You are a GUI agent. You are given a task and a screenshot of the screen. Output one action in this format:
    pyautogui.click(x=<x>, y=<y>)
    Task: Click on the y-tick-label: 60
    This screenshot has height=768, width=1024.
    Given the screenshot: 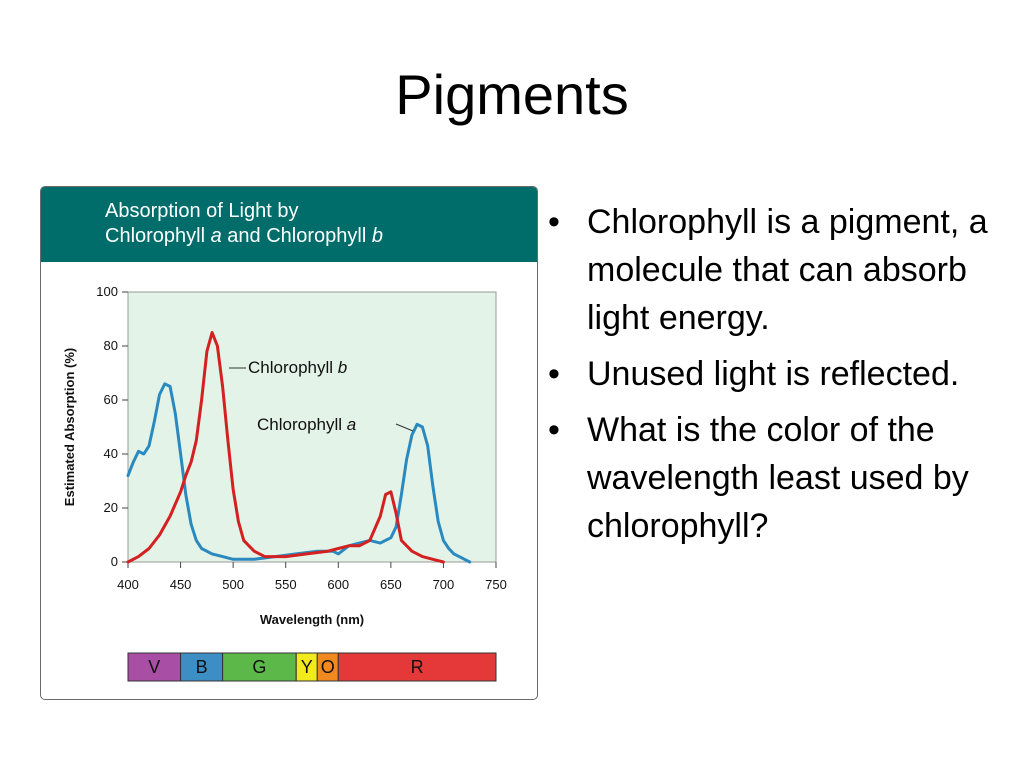 What is the action you would take?
    pyautogui.click(x=111, y=399)
    